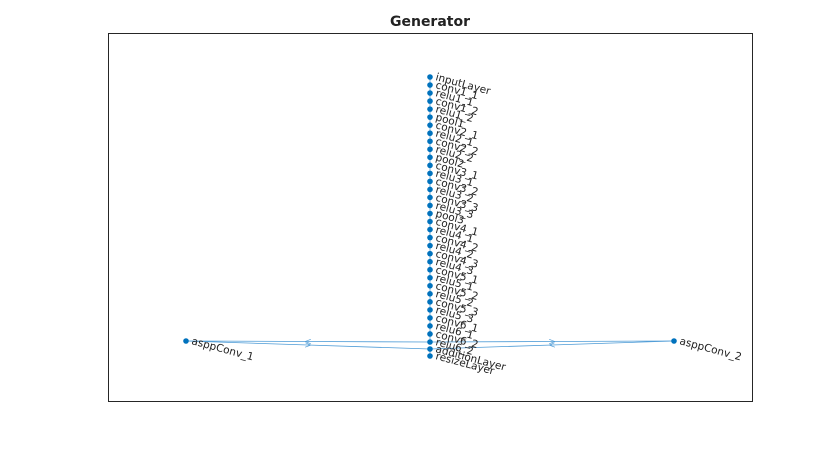  What do you see at coordinates (430, 22) in the screenshot?
I see `title: Generator` at bounding box center [430, 22].